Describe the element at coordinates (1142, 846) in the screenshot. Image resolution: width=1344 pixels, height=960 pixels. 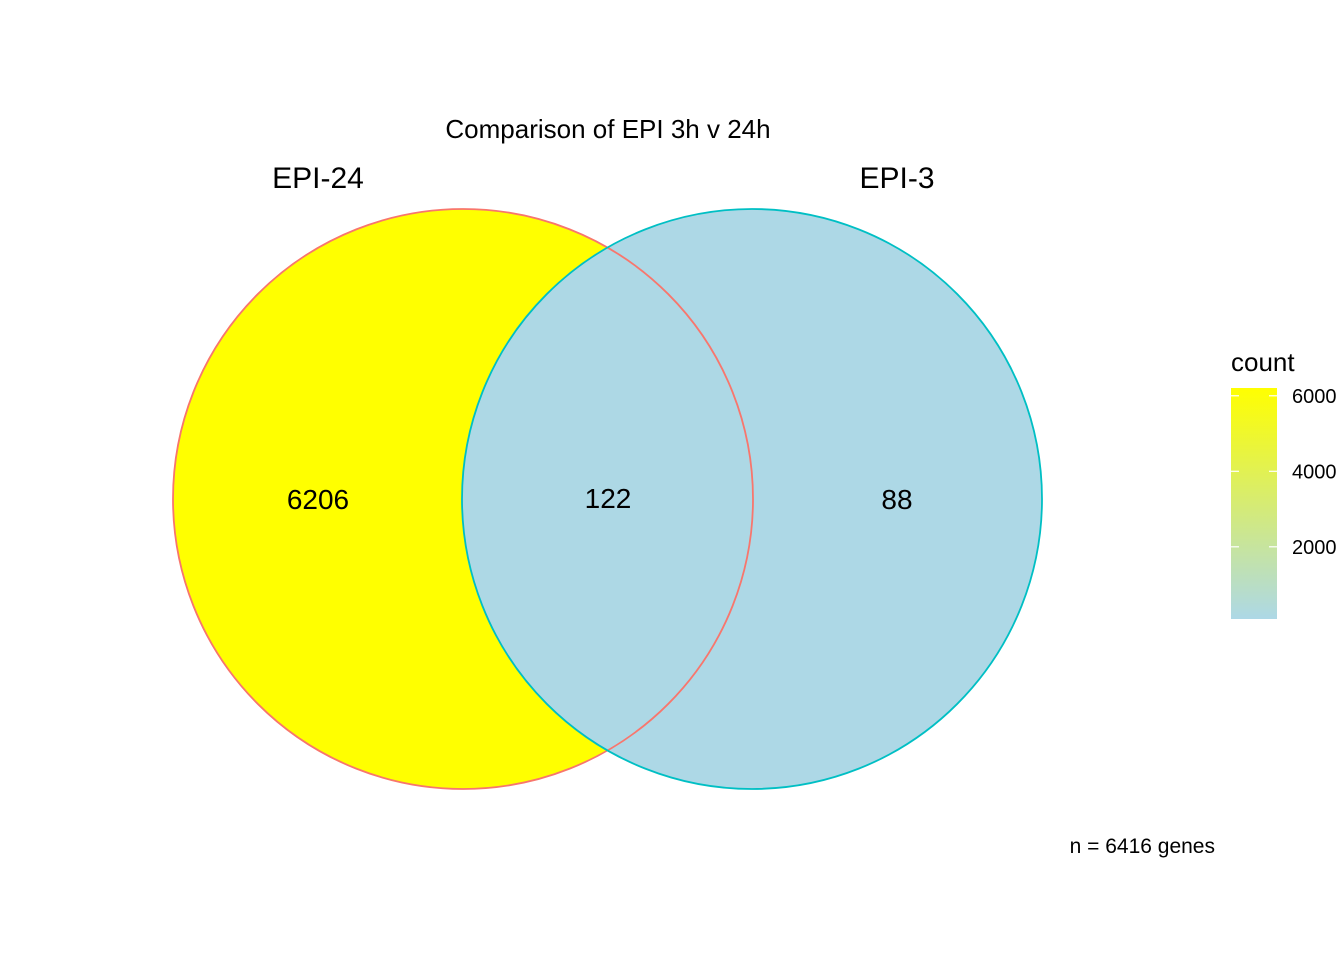
I see `caption: n = 6416 genes` at that location.